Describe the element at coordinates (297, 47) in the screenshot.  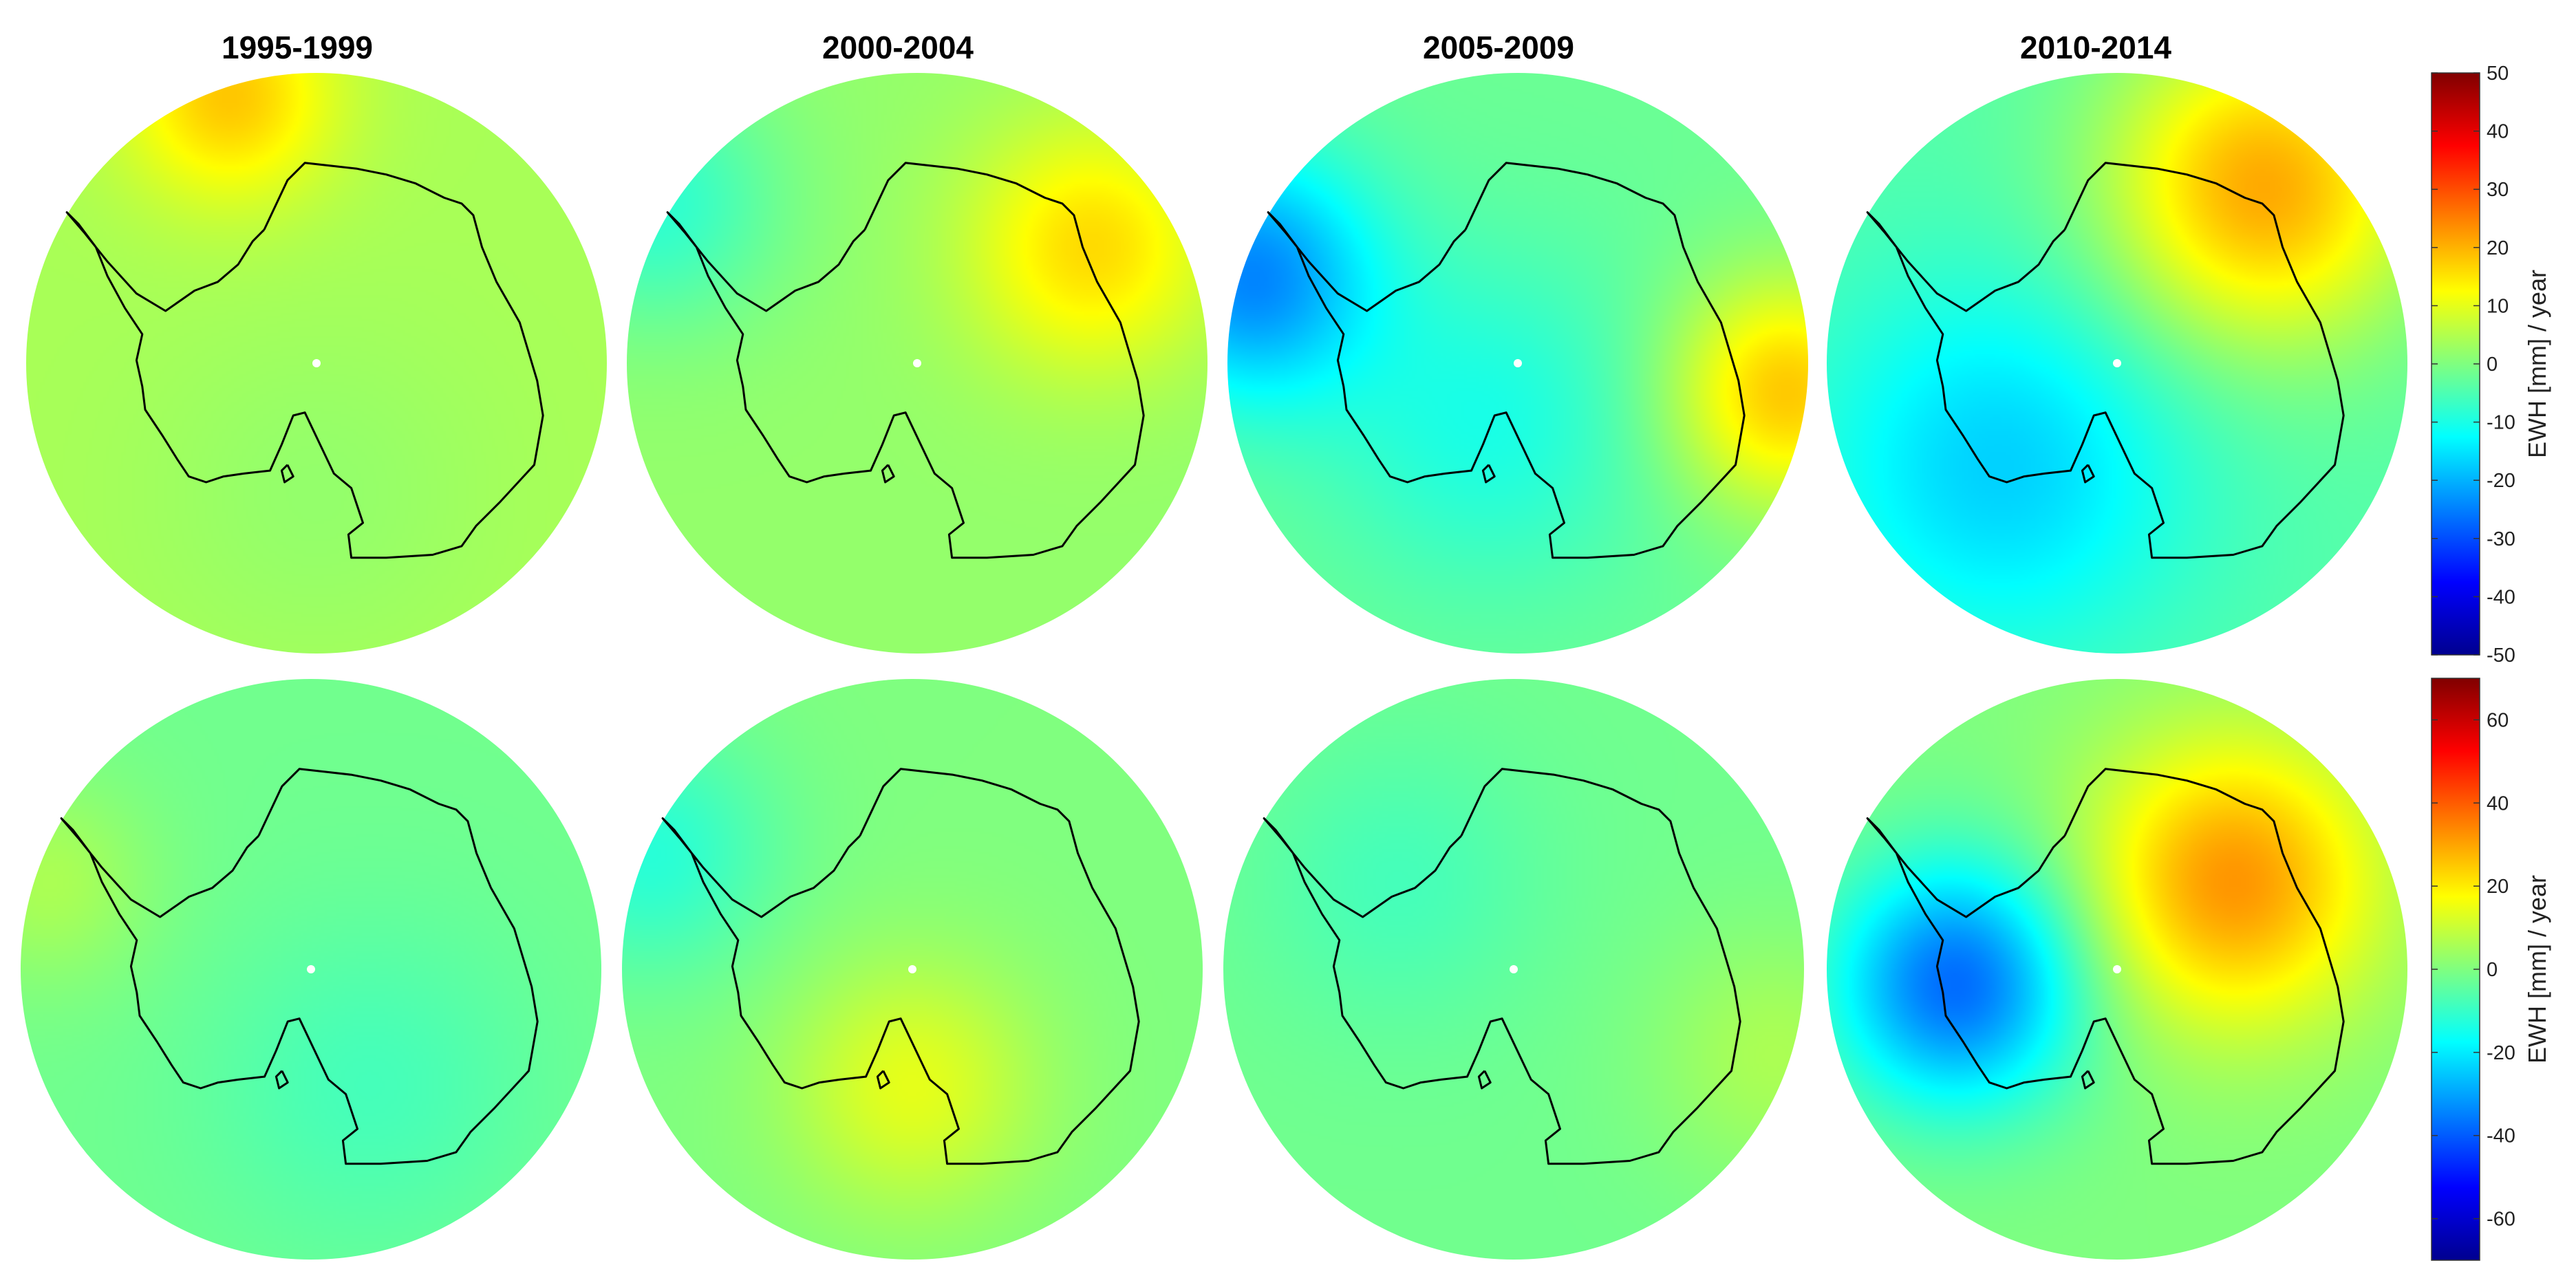
I see `period-title-1995-1999: 1995-1999` at that location.